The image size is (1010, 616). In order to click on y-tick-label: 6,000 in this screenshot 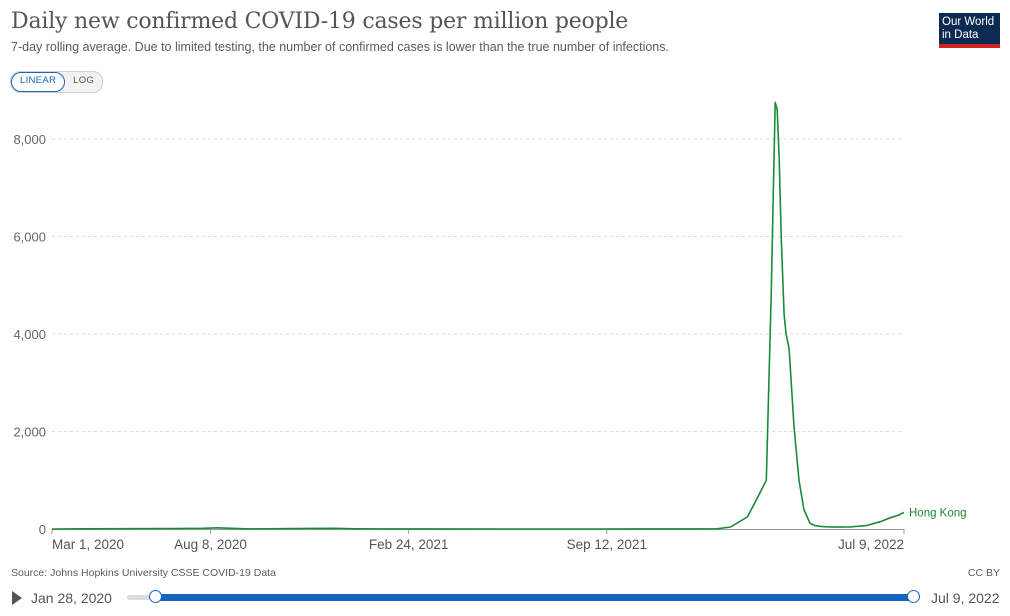, I will do `click(29, 237)`.